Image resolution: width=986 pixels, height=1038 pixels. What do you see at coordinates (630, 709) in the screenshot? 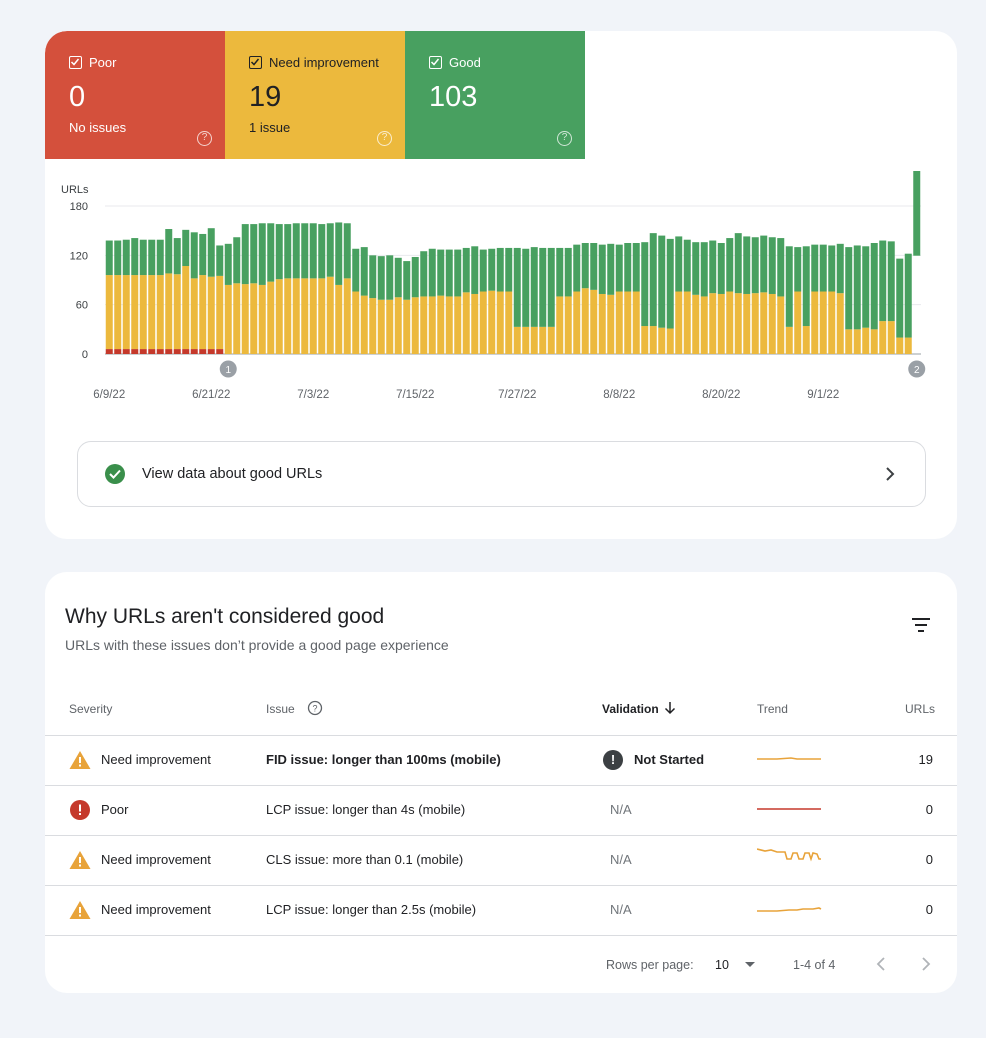
I see `column-validation: Validation` at bounding box center [630, 709].